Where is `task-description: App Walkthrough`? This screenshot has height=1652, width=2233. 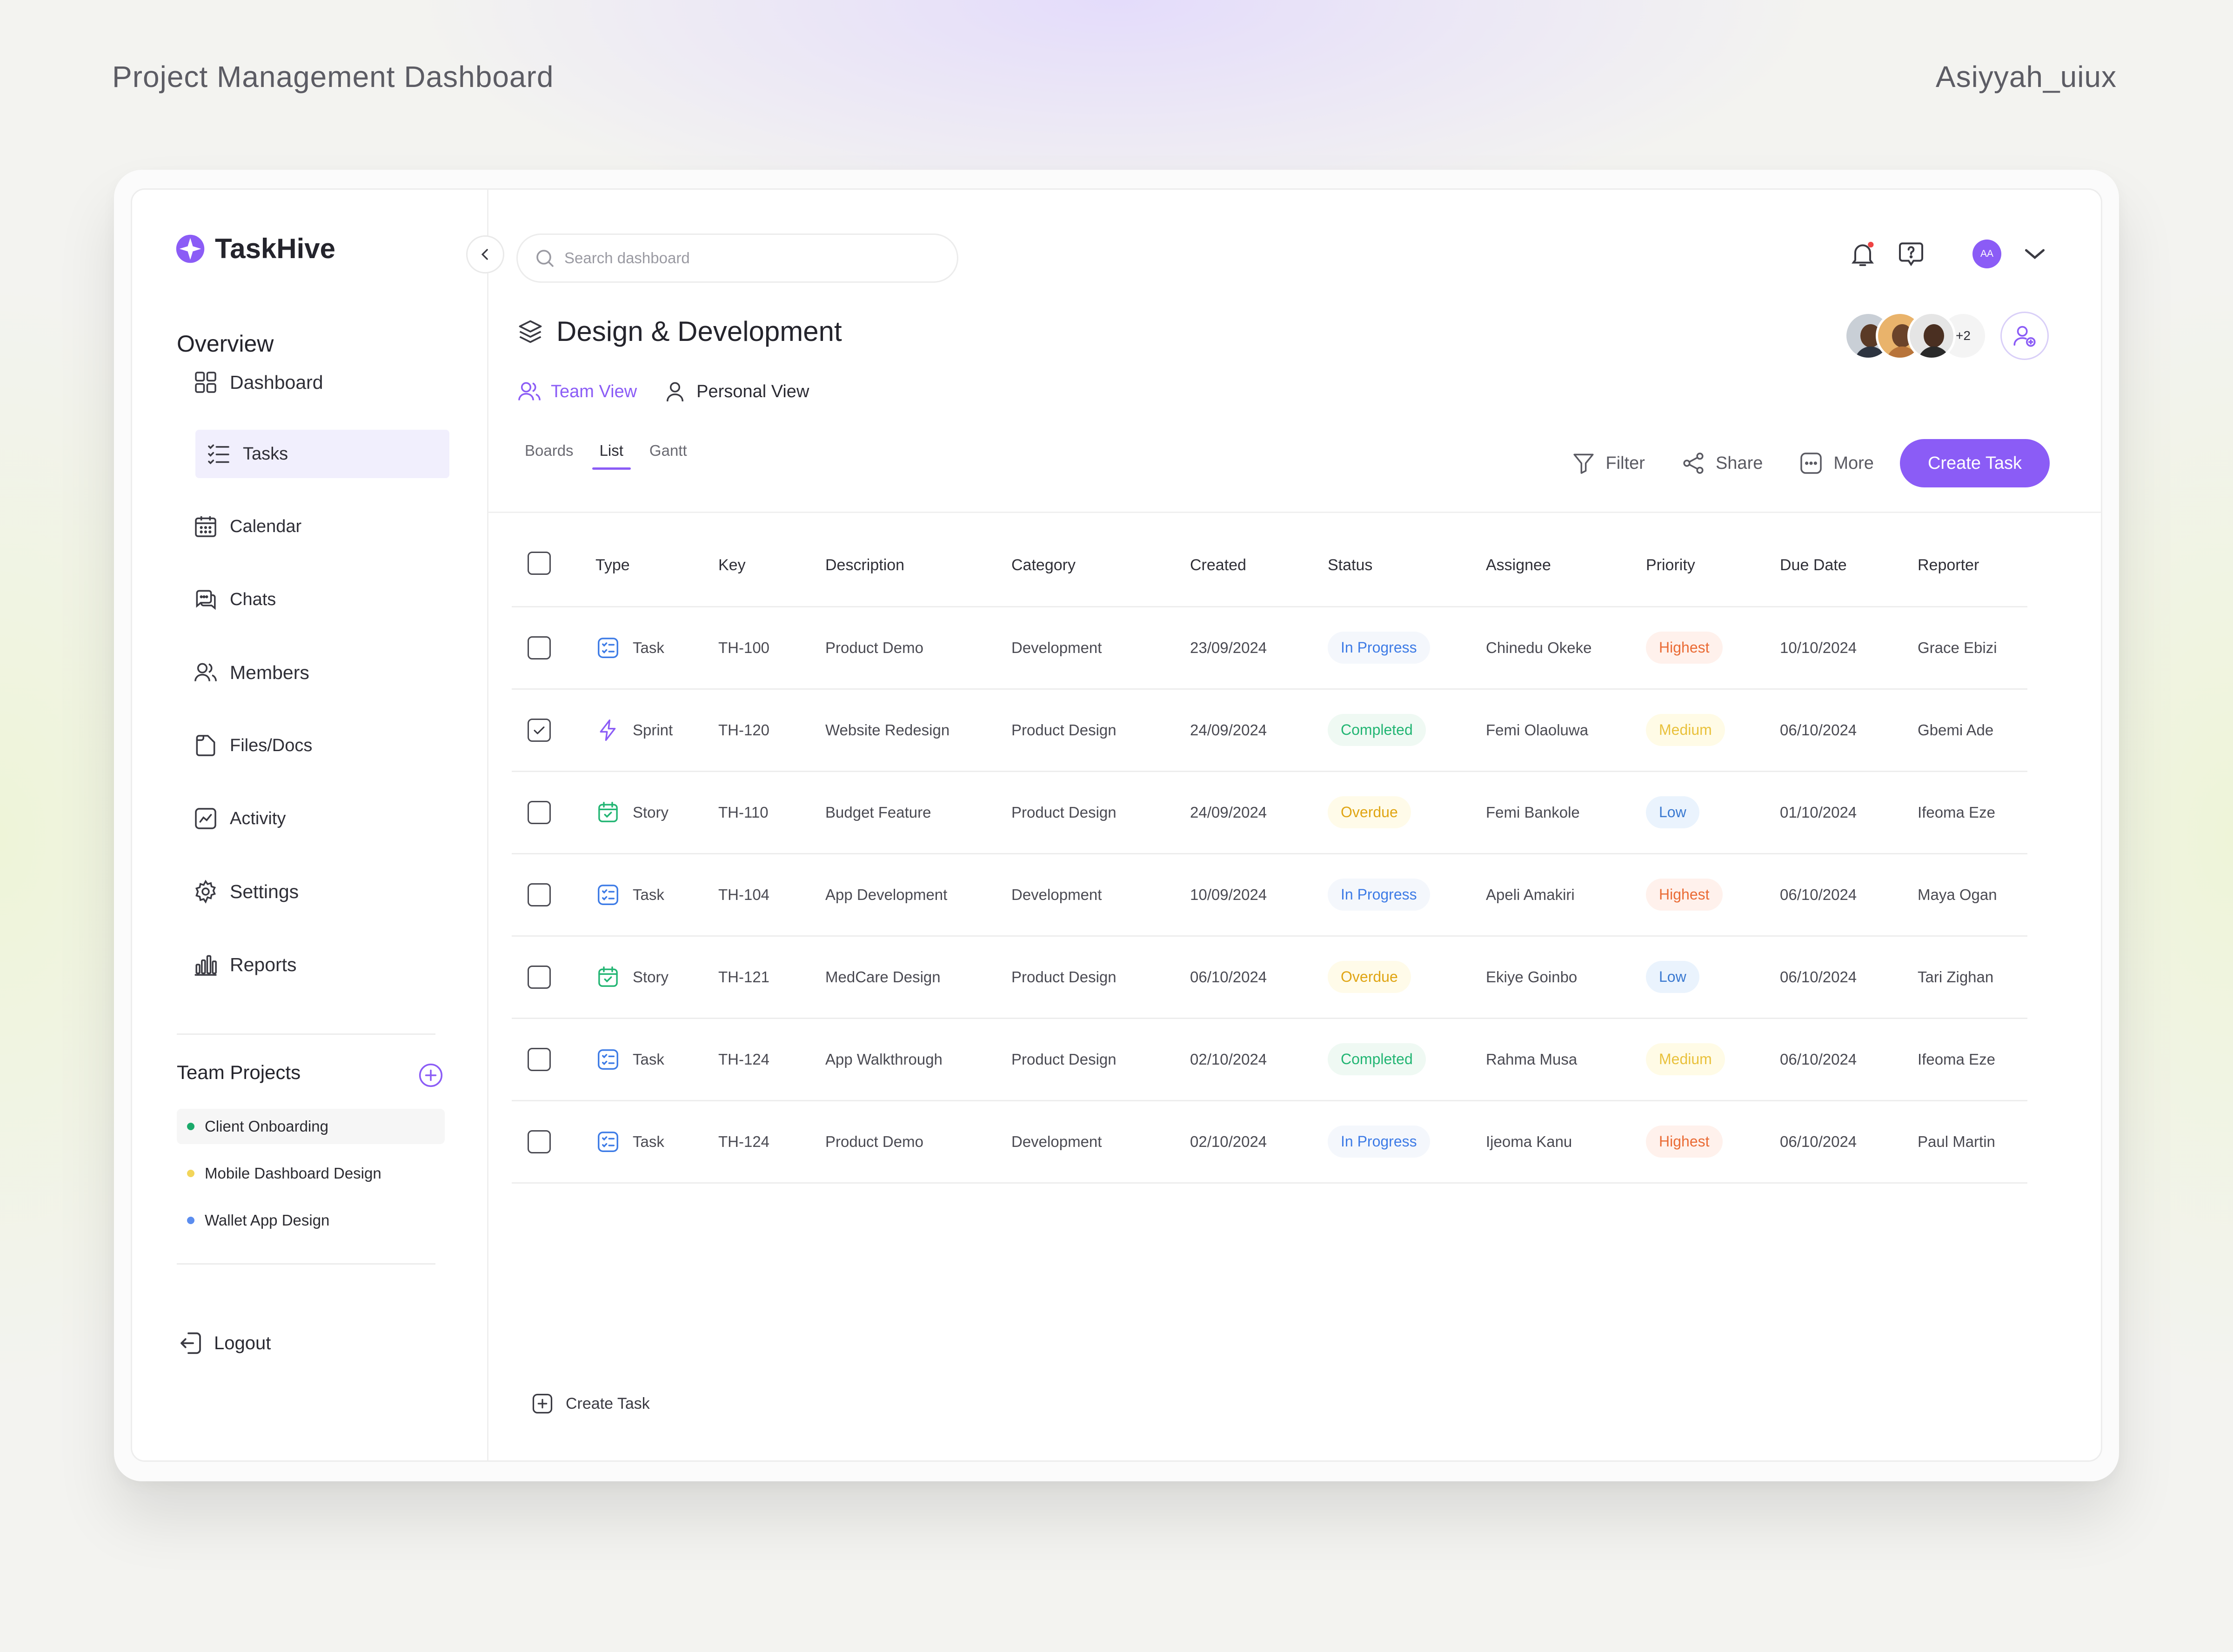 task-description: App Walkthrough is located at coordinates (918, 1059).